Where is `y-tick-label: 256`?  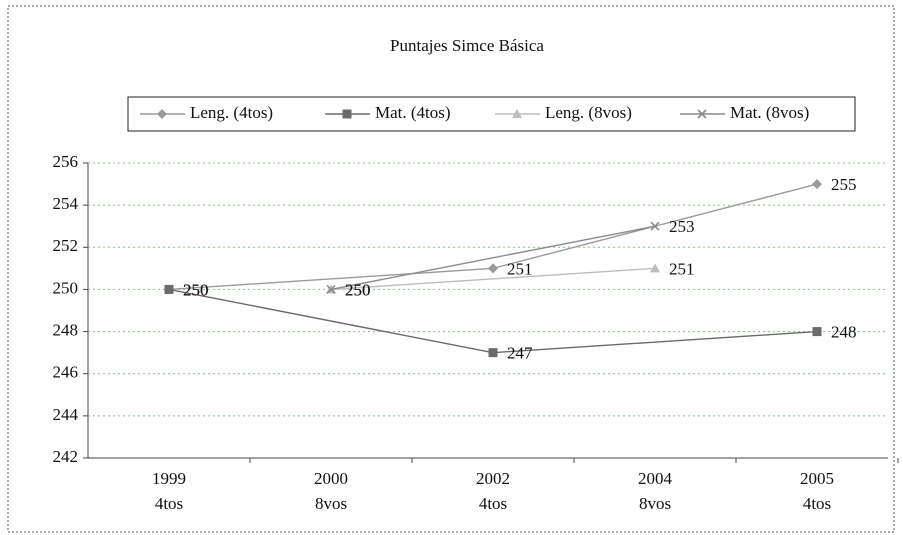
y-tick-label: 256 is located at coordinates (66, 161).